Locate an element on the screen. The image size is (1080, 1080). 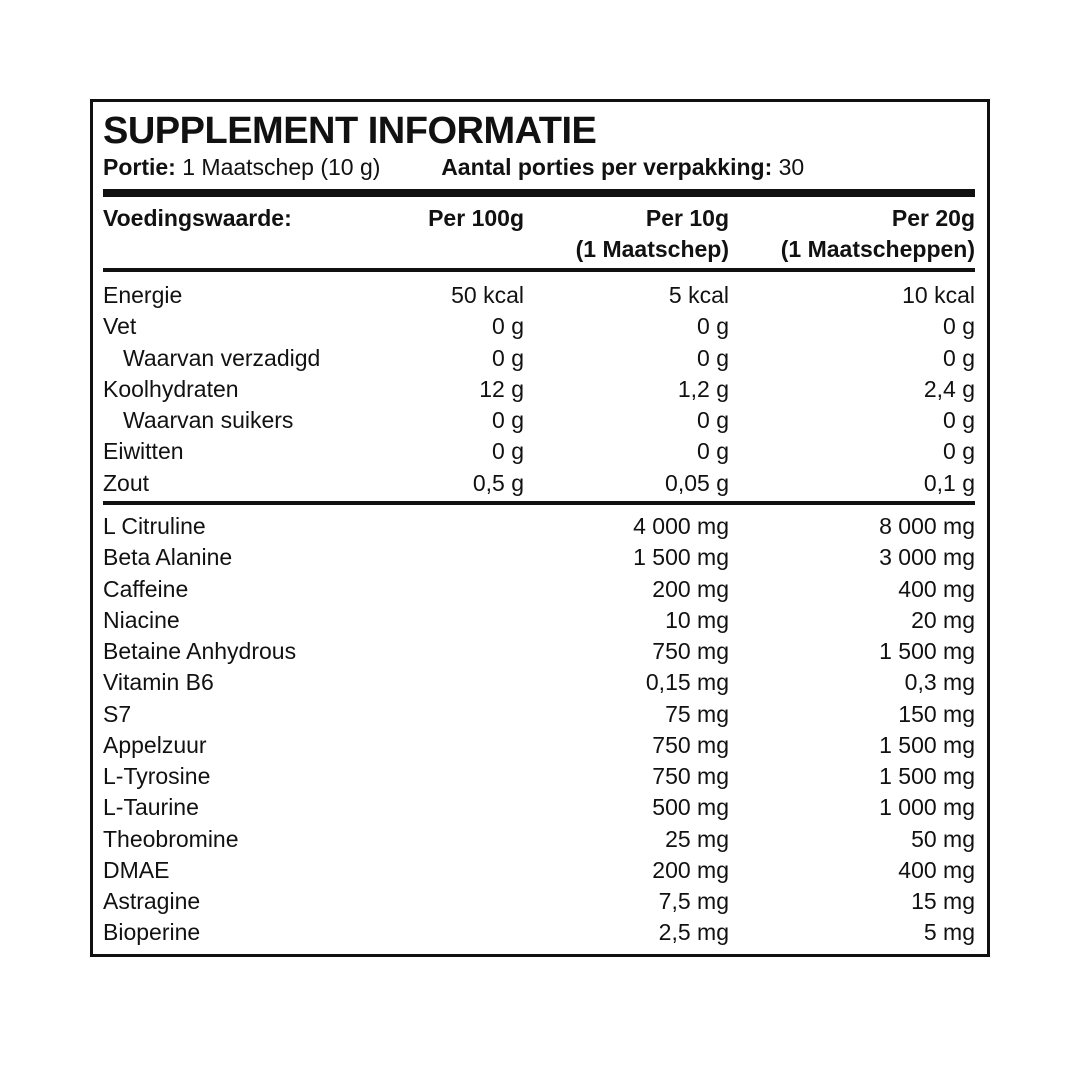
portion-label: Portie: is located at coordinates (139, 167).